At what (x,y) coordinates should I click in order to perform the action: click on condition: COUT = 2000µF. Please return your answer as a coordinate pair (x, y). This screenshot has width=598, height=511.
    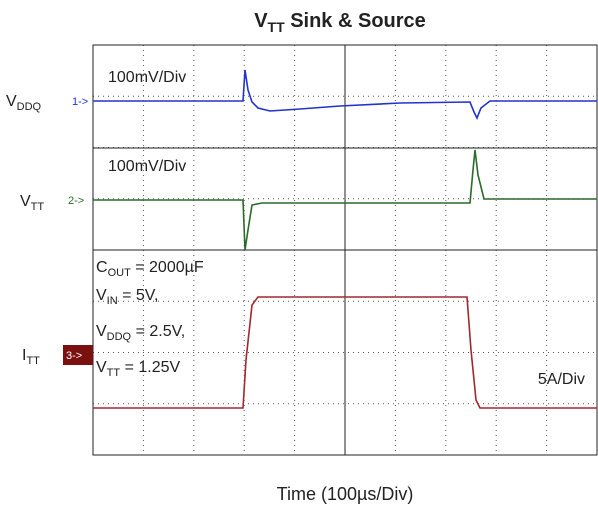
    Looking at the image, I should click on (150, 269).